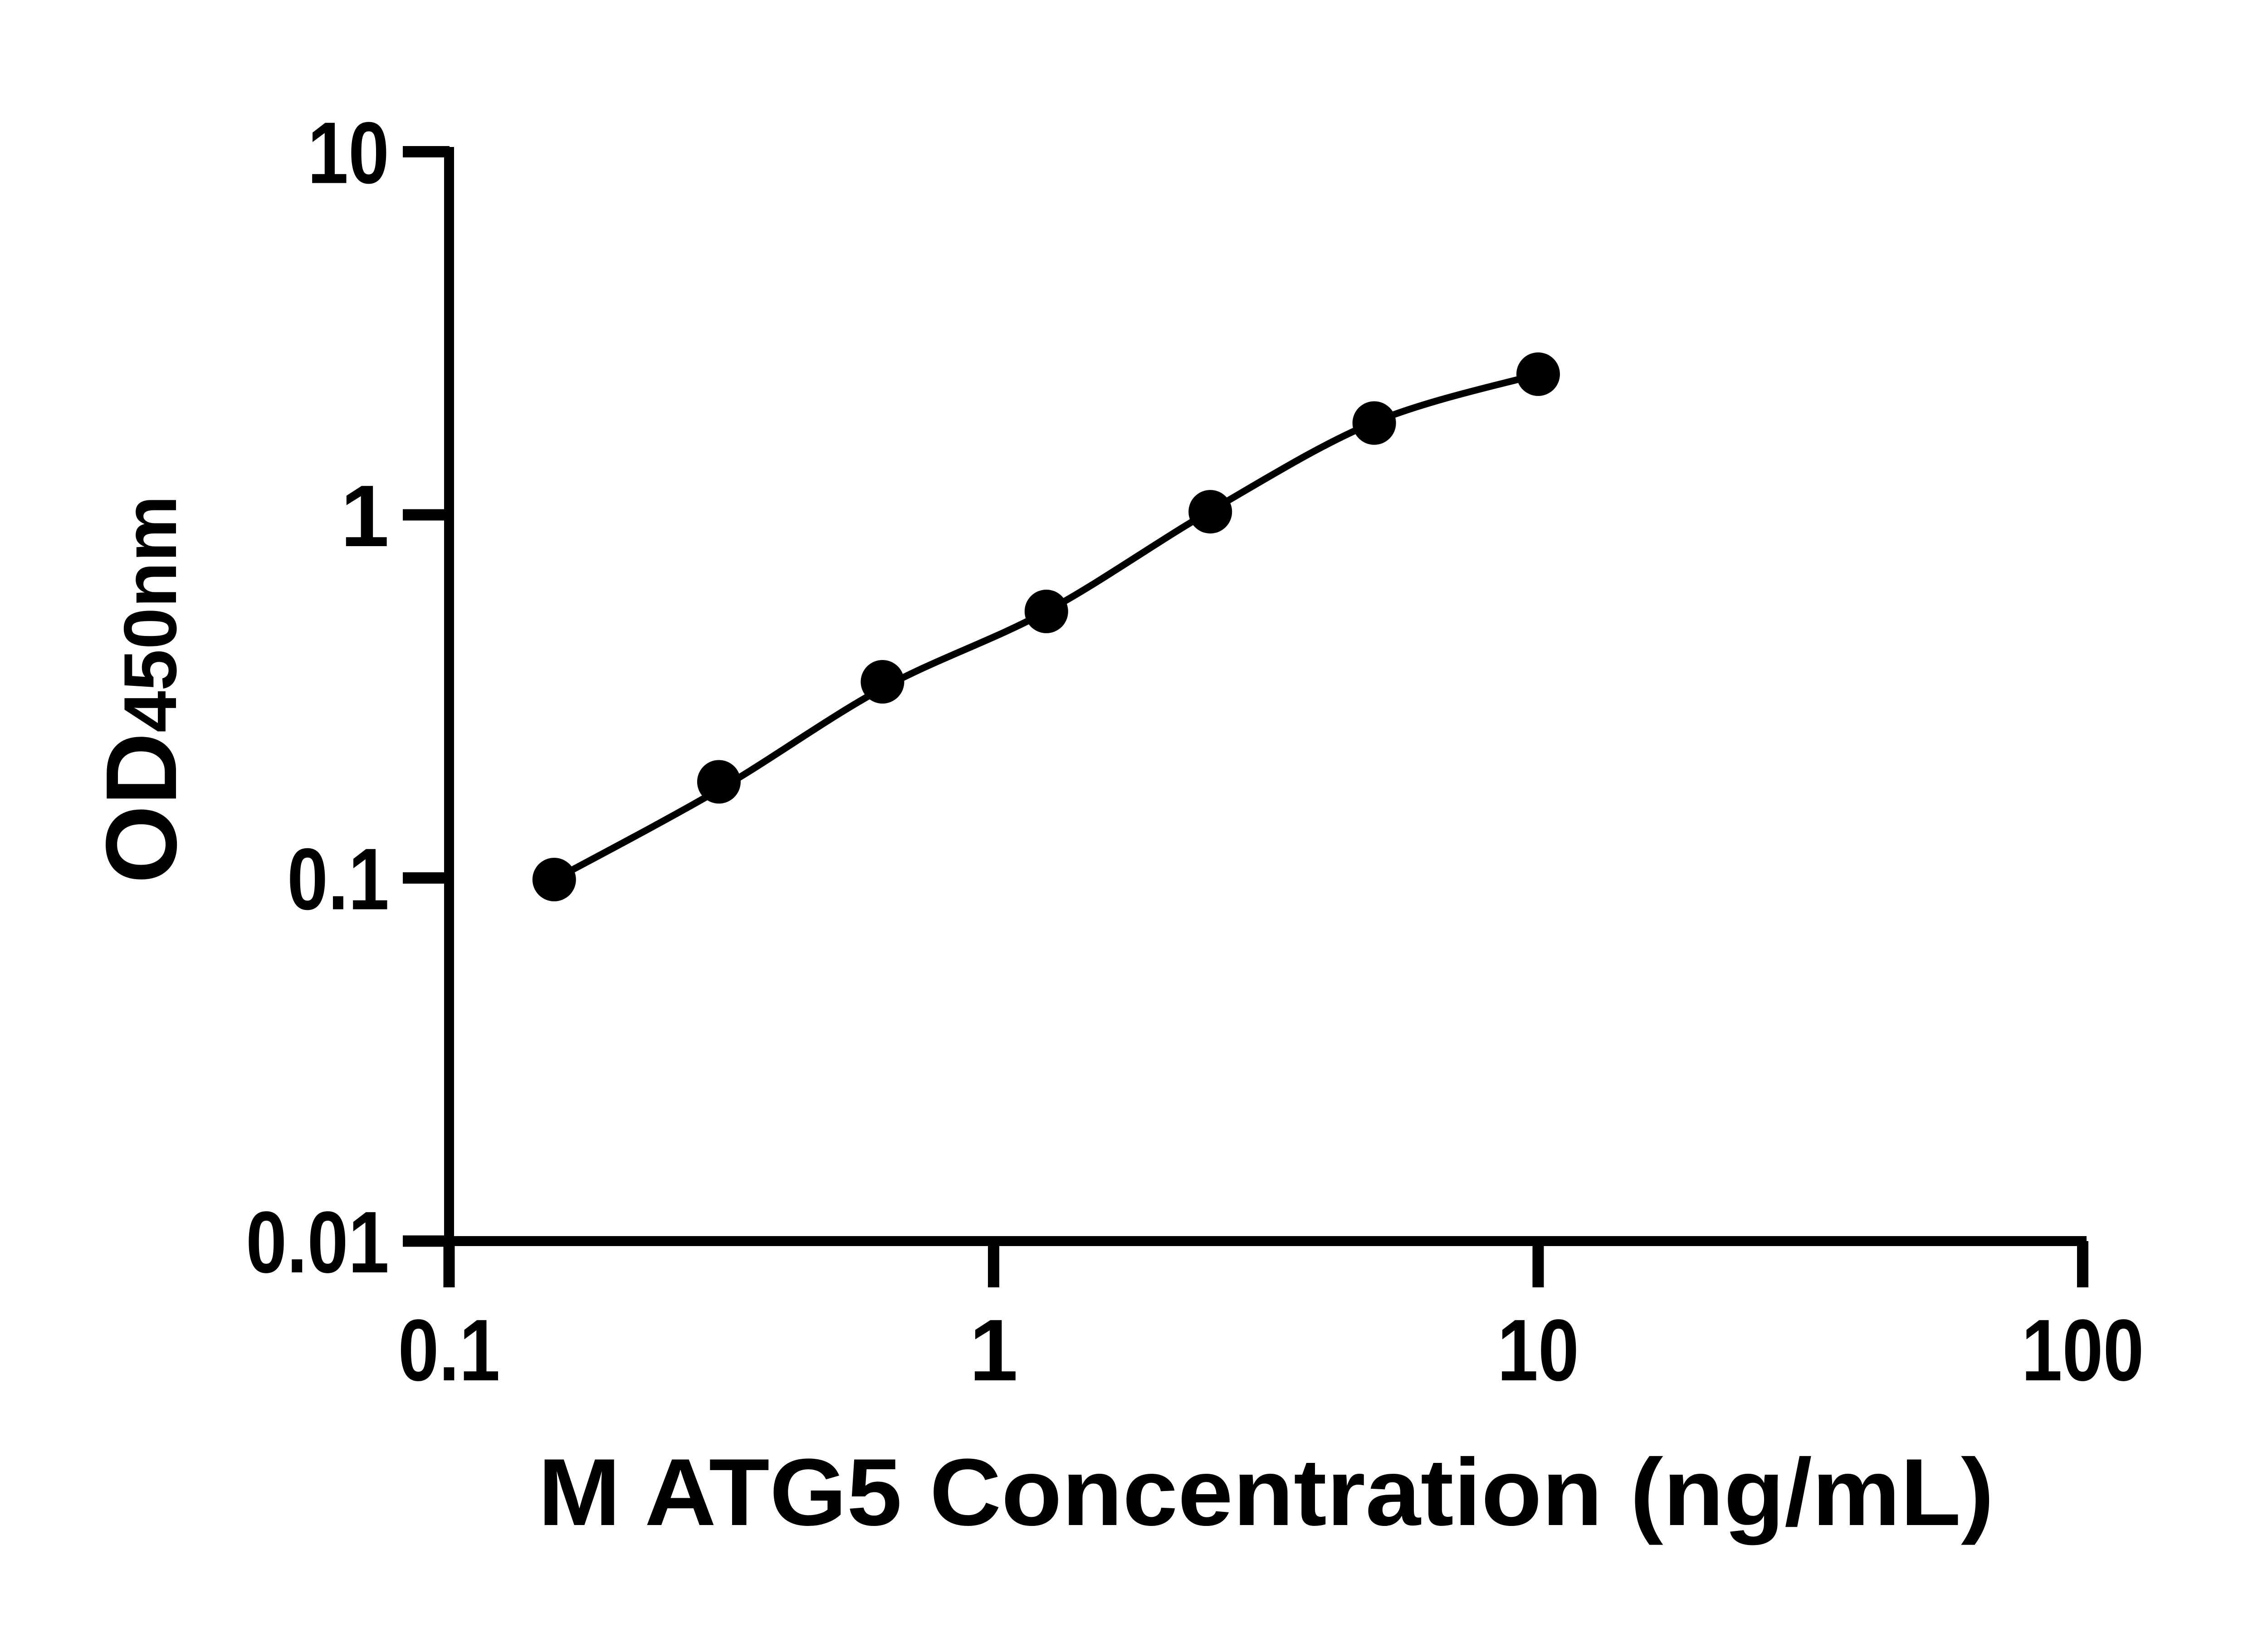 The height and width of the screenshot is (1633, 2268). I want to click on y-tick-label: 10, so click(349, 153).